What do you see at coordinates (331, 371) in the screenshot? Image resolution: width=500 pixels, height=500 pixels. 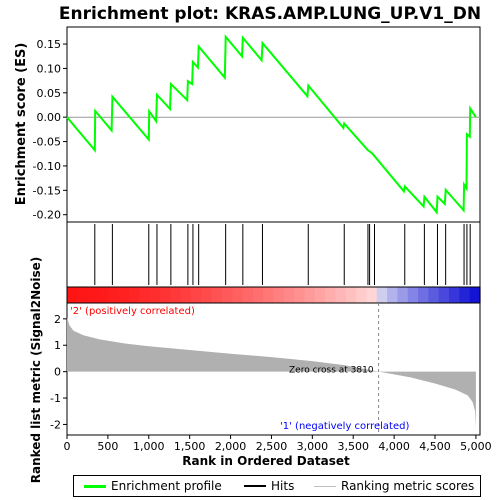 I see `zero-cross-label: Zero cross at 3810` at bounding box center [331, 371].